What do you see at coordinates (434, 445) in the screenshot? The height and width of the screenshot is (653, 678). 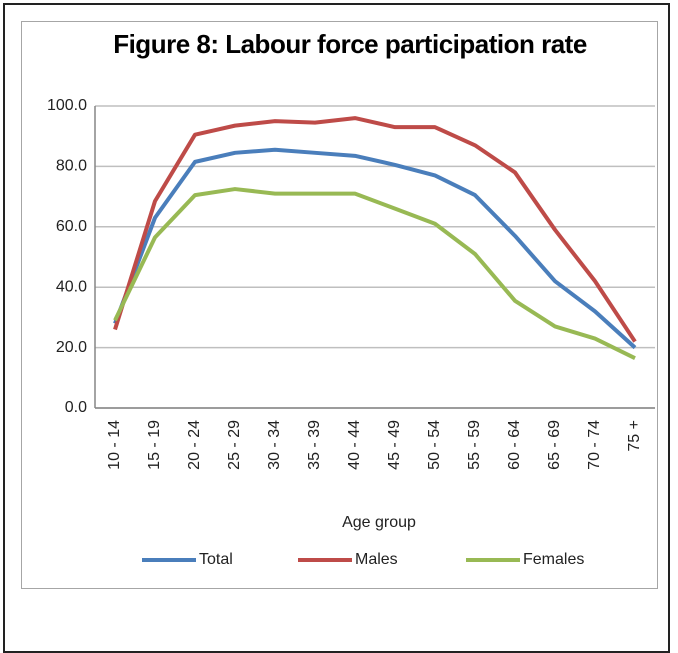 I see `x-tick-label: 50 - 54` at bounding box center [434, 445].